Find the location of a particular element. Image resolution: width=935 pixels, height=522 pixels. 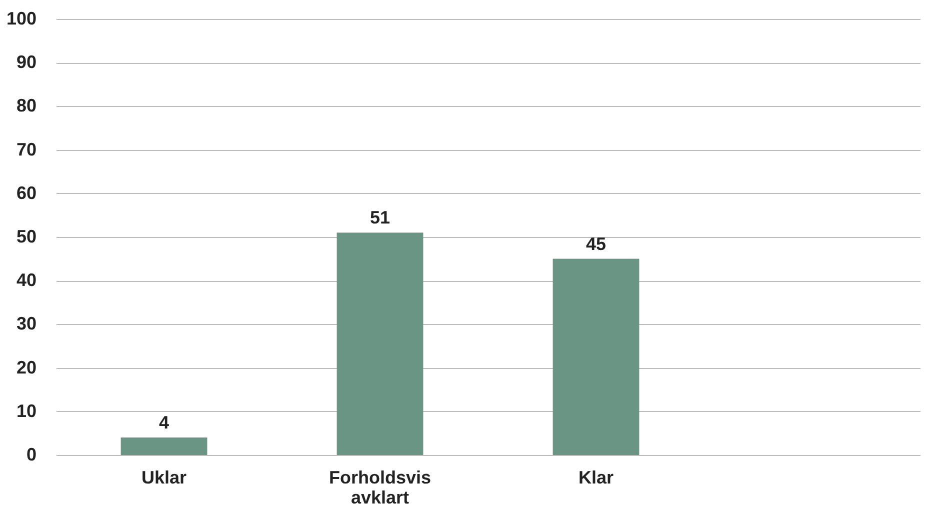

x-tick-label: Forholdsvis avklart is located at coordinates (380, 488).